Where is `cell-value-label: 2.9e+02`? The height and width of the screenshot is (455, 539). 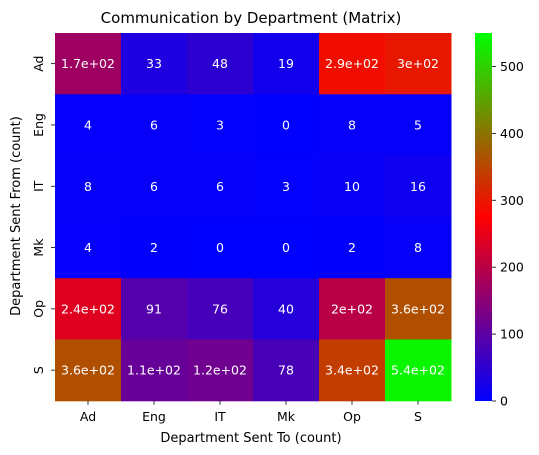
cell-value-label: 2.9e+02 is located at coordinates (352, 63).